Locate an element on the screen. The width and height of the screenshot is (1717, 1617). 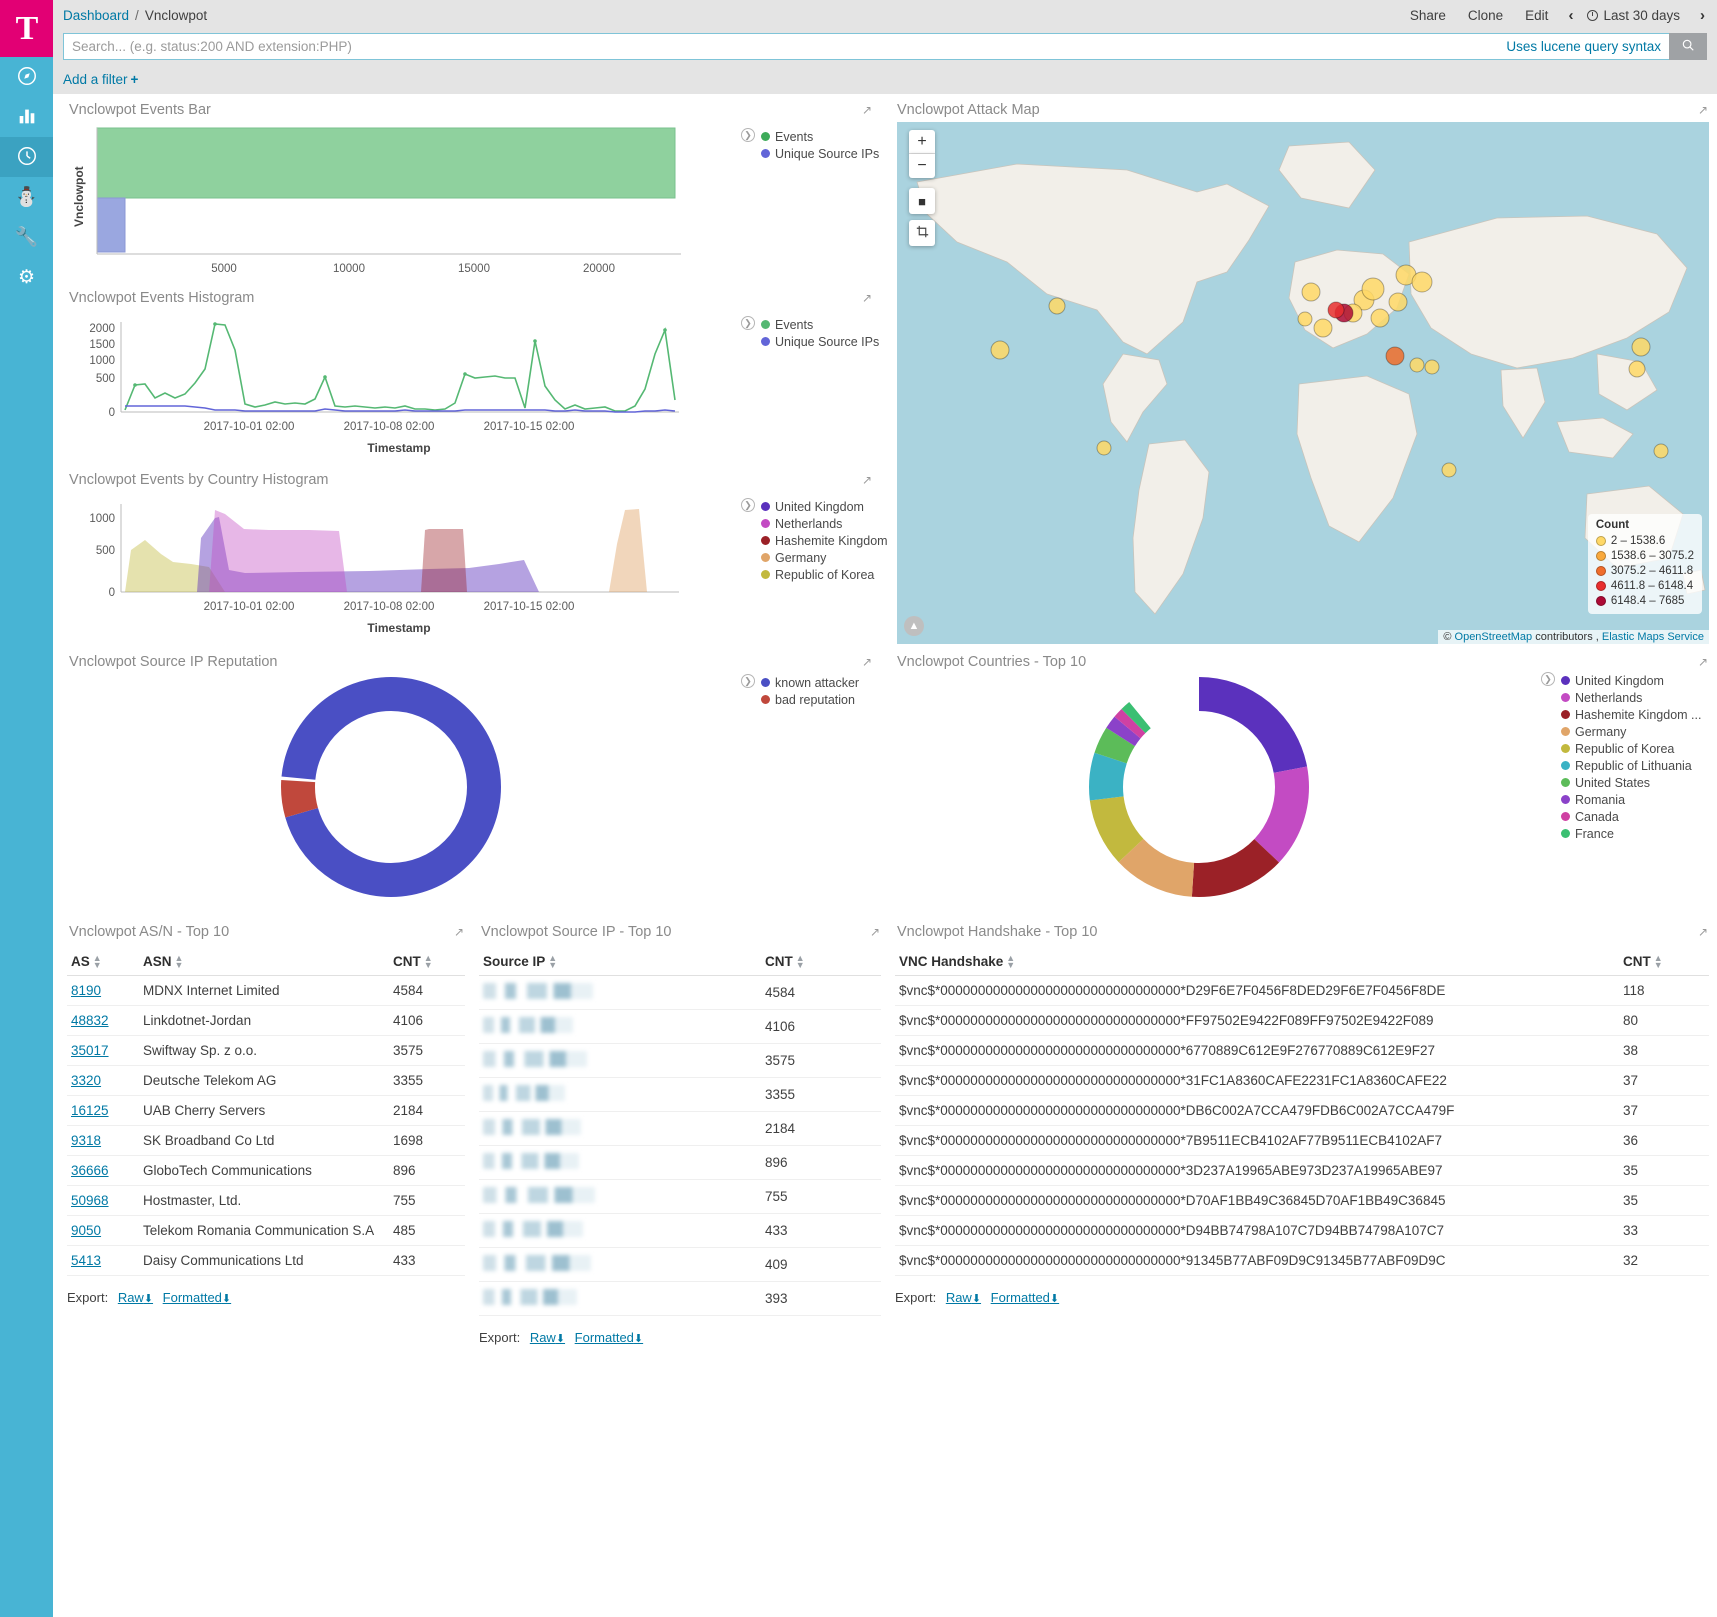
legend-label: France is located at coordinates (1594, 833).